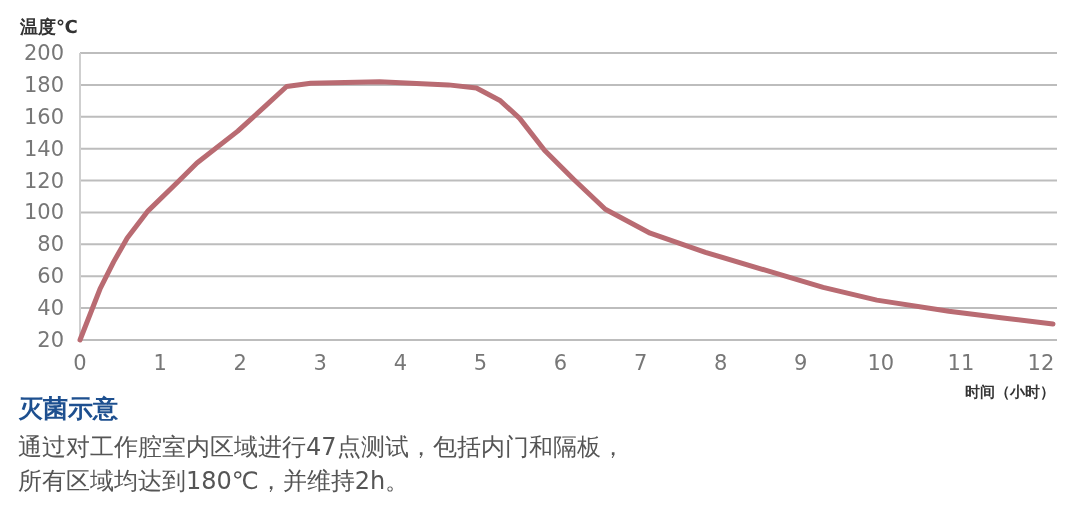 The height and width of the screenshot is (512, 1080). I want to click on x-tick-label: 8, so click(720, 363).